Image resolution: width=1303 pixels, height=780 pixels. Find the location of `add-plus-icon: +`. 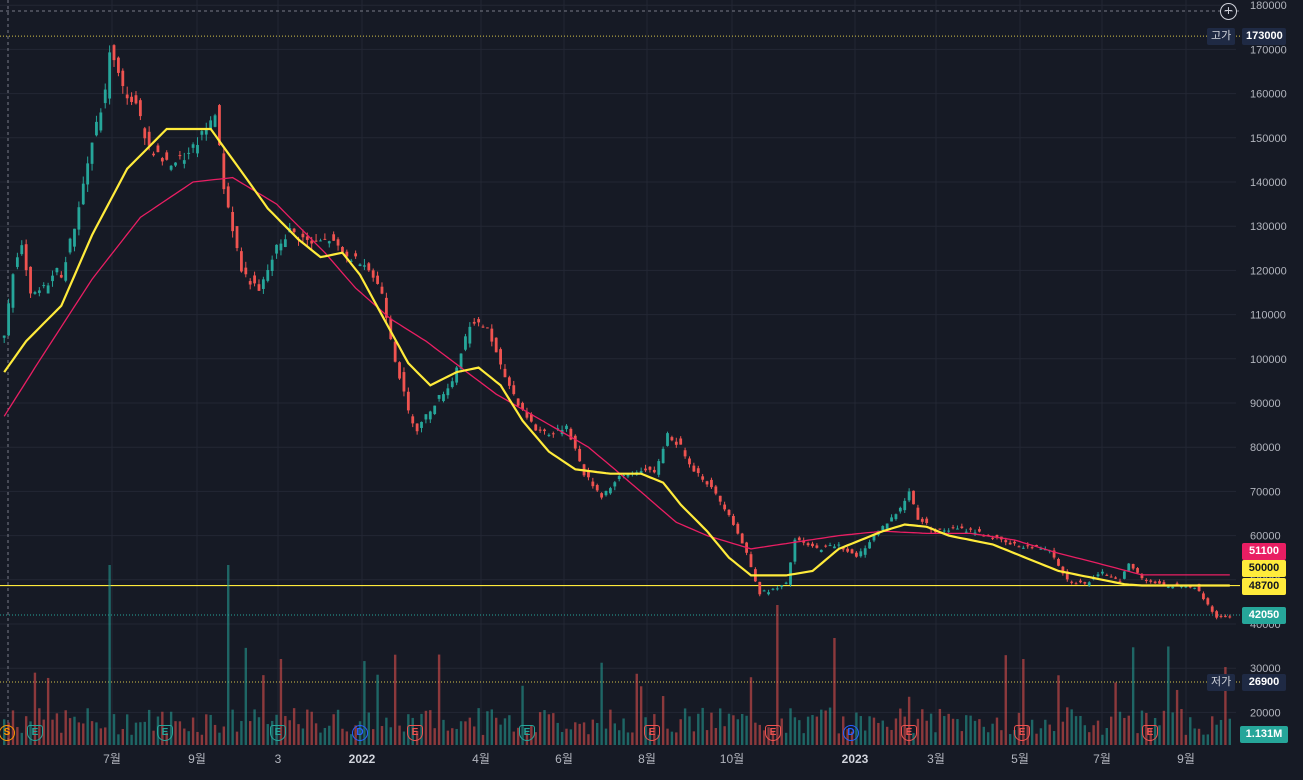

add-plus-icon: + is located at coordinates (1228, 11).